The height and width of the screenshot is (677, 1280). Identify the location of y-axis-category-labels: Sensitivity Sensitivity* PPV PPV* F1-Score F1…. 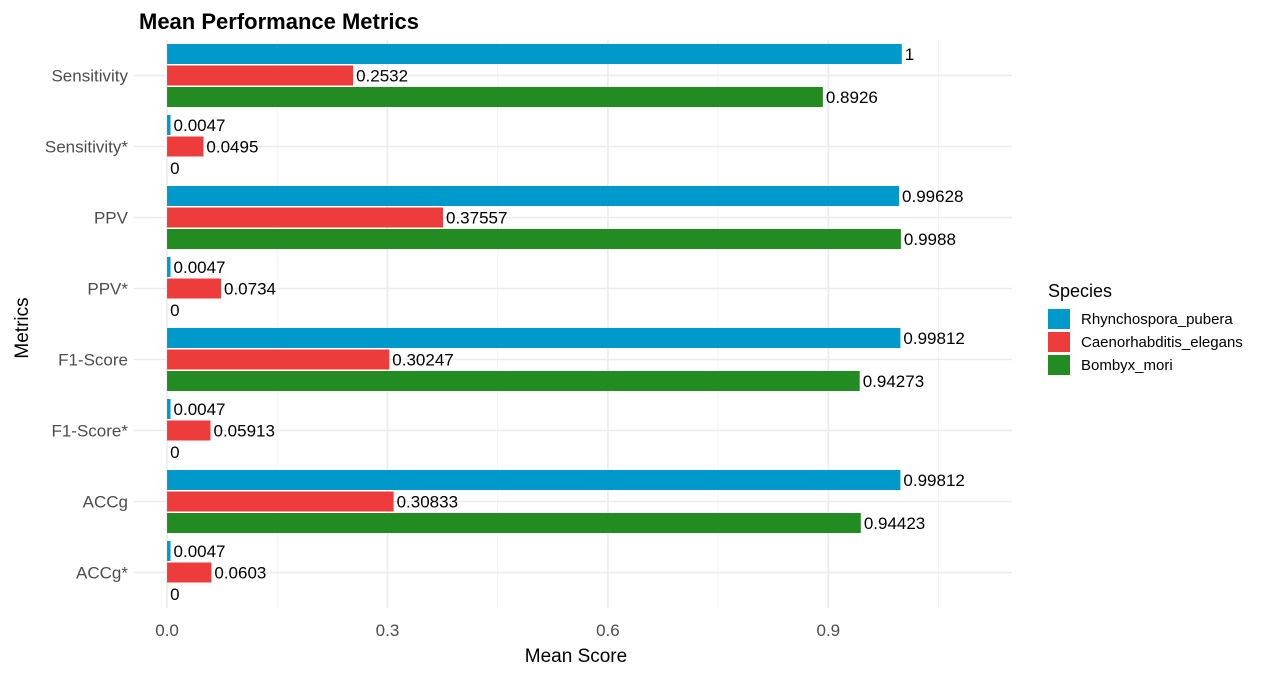
(87, 325).